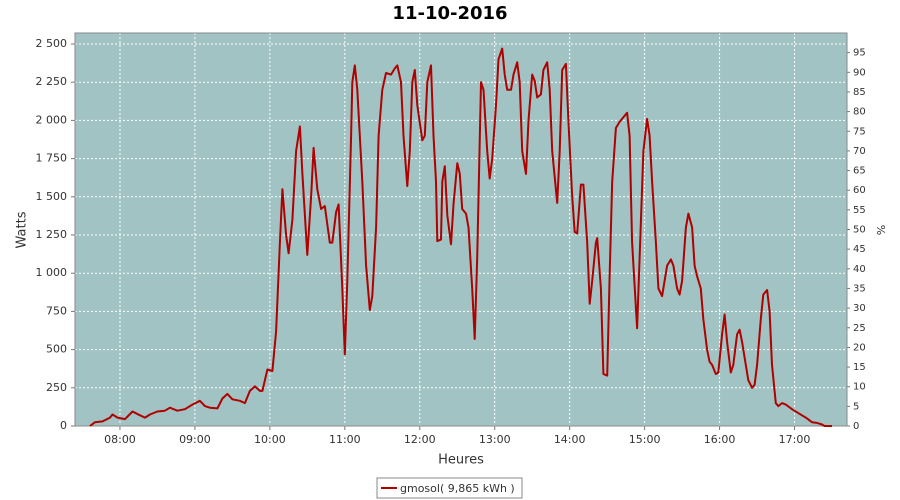  Describe the element at coordinates (859, 171) in the screenshot. I see `y2-tick-label: 65` at that location.